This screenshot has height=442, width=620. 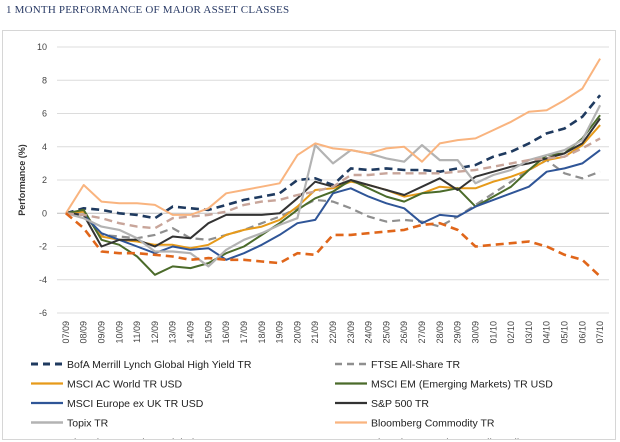 I want to click on y-tick-label: 10, so click(x=42, y=47).